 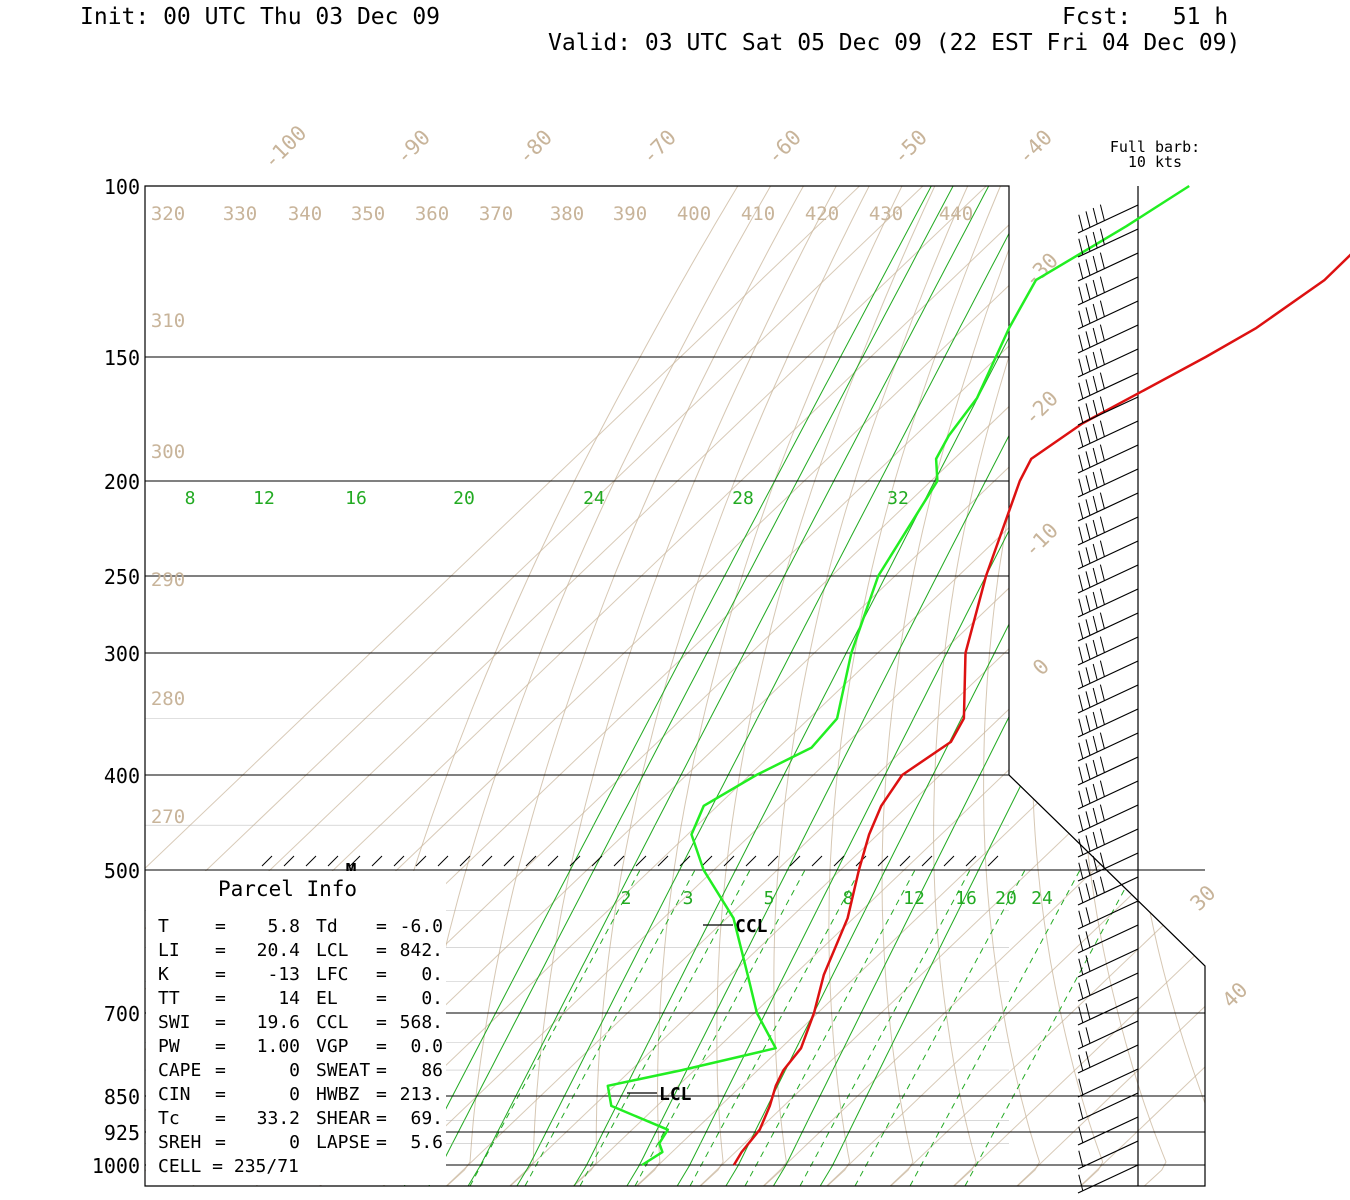 I want to click on pressure-label: 100, so click(x=122, y=187).